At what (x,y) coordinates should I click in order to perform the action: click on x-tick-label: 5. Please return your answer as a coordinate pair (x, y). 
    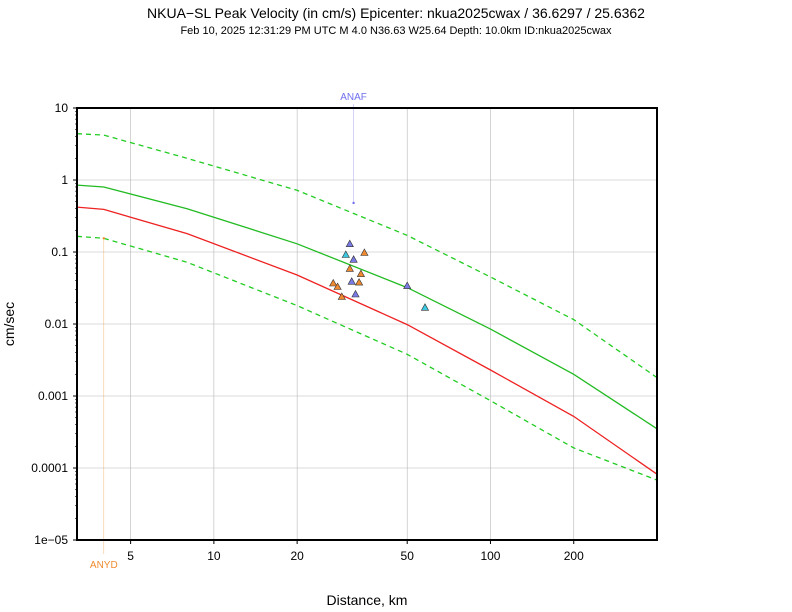
    Looking at the image, I should click on (130, 556).